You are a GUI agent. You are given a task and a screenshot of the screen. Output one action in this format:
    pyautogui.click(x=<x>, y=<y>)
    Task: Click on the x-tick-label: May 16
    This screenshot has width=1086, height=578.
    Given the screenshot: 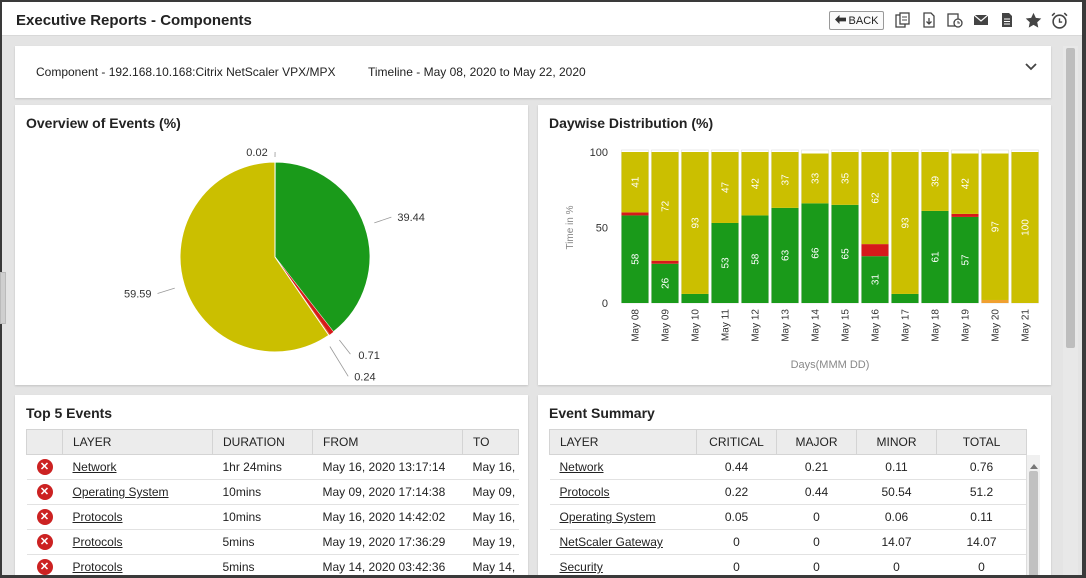 What is the action you would take?
    pyautogui.click(x=876, y=325)
    